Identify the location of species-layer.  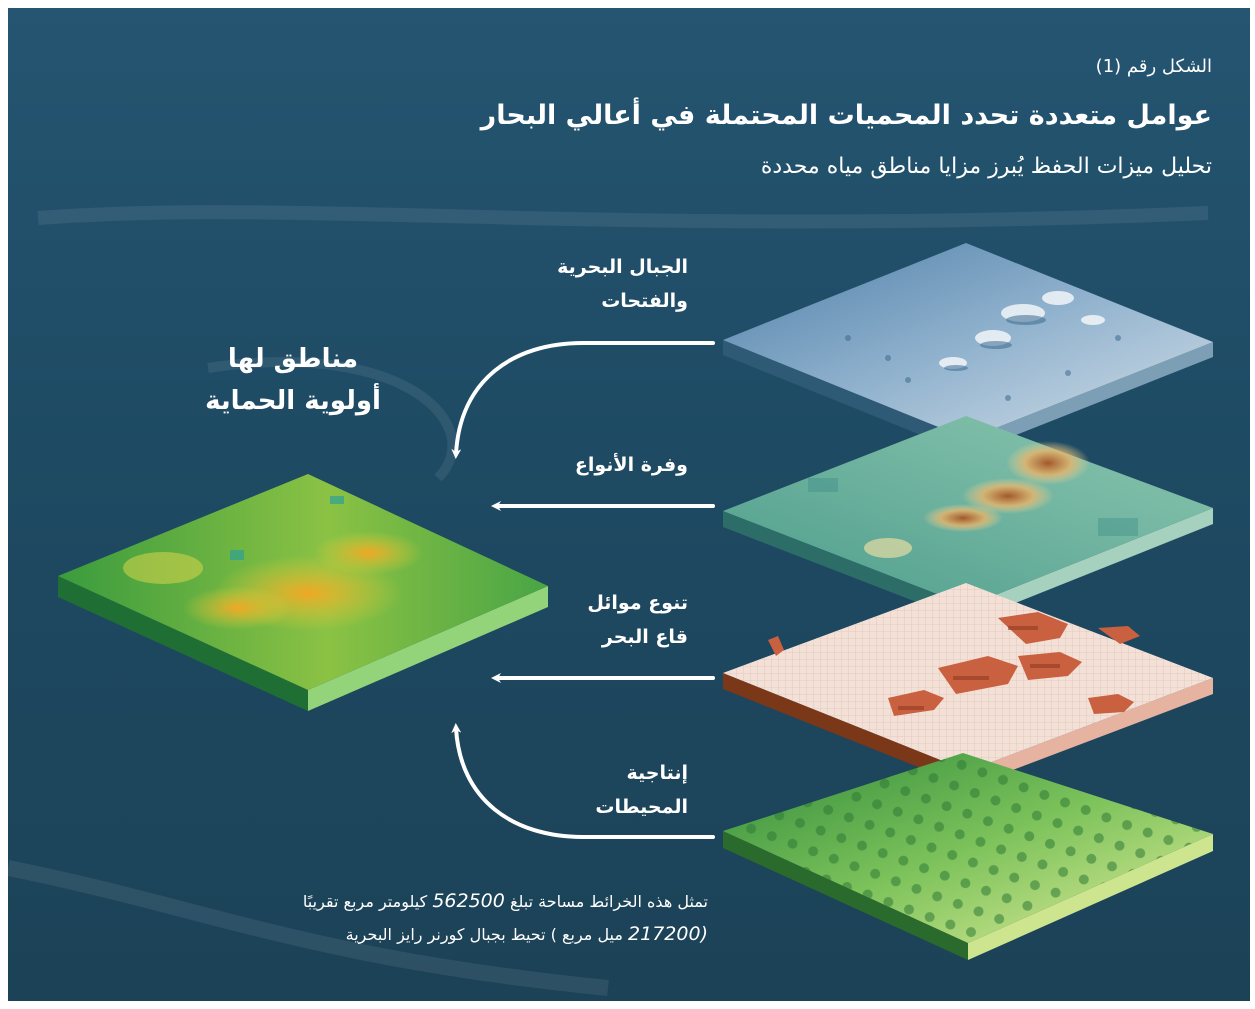
(968, 519).